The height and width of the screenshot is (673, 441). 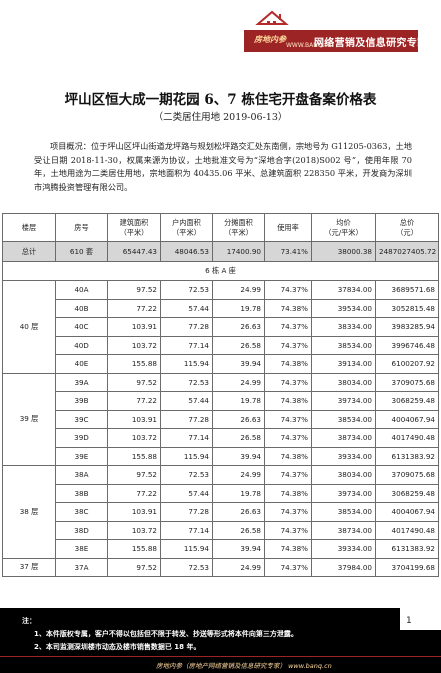 I want to click on header-brand-name: 房地内参, so click(x=270, y=39).